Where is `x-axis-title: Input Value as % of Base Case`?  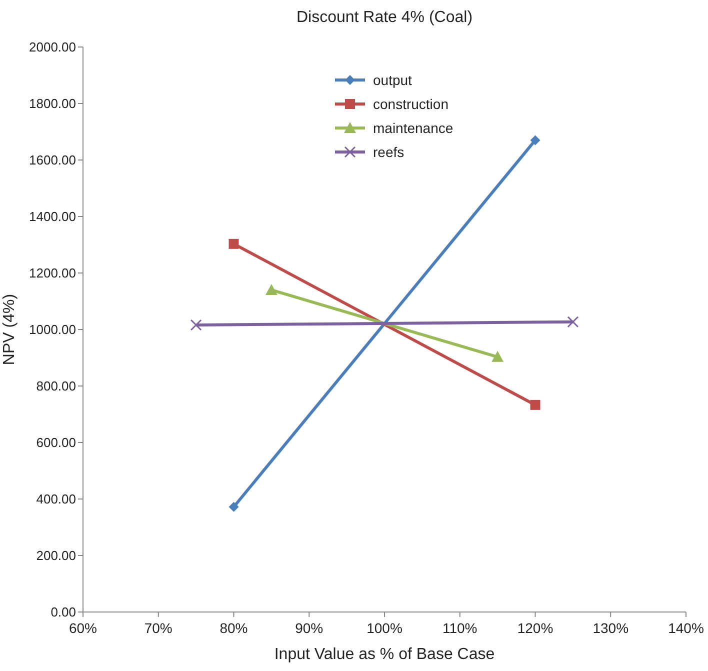
x-axis-title: Input Value as % of Base Case is located at coordinates (384, 654).